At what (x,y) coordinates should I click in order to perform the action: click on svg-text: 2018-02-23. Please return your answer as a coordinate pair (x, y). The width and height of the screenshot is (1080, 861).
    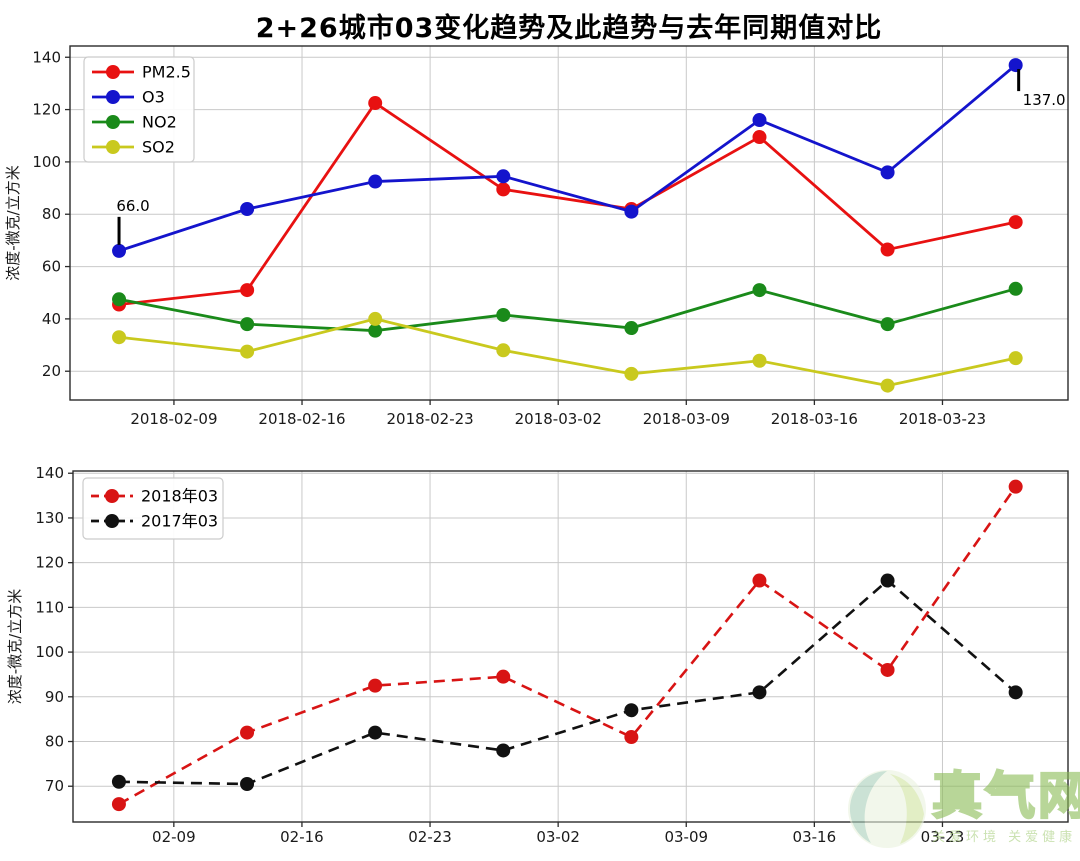
    Looking at the image, I should click on (430, 419).